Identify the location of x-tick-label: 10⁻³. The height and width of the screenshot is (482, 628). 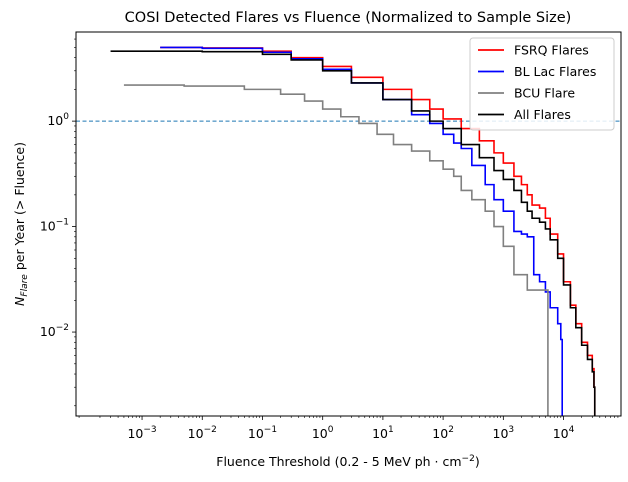
(141, 433).